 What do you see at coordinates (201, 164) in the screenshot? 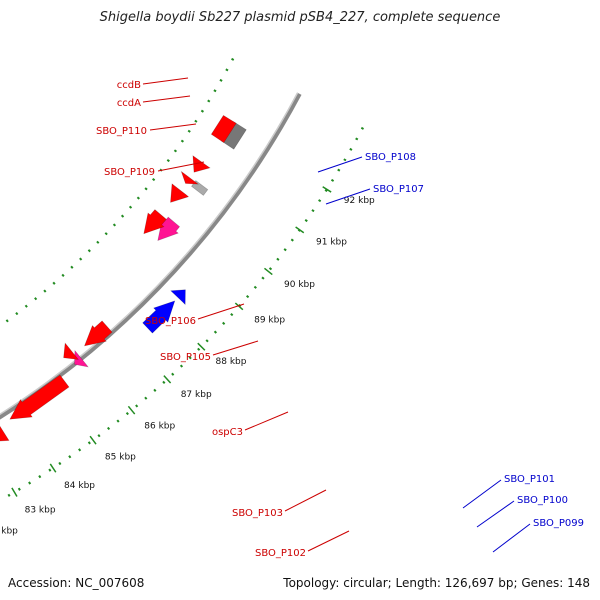
I see `gene-ccdB` at bounding box center [201, 164].